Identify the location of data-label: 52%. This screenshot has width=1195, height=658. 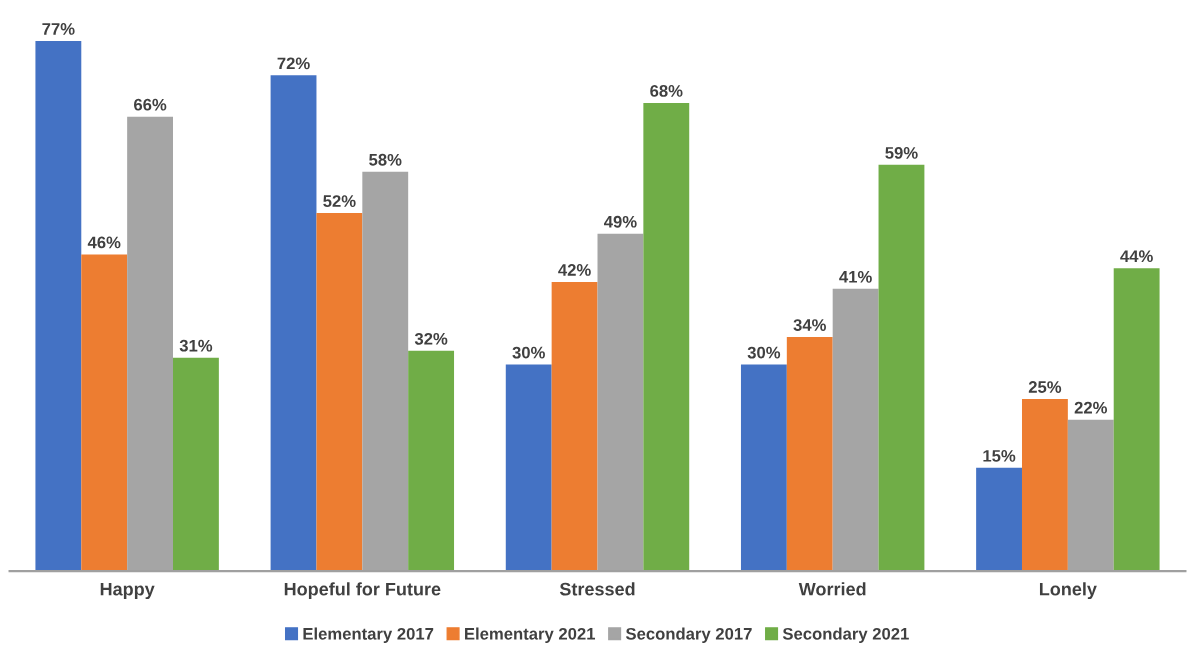
(339, 201).